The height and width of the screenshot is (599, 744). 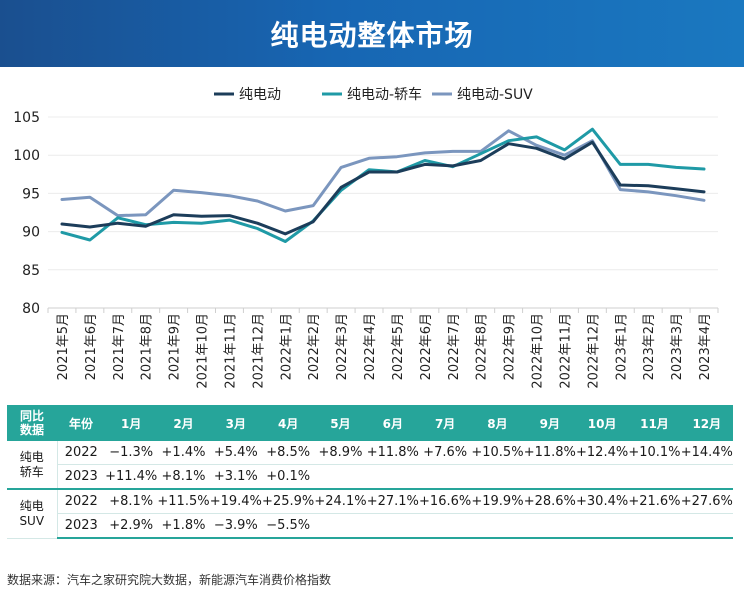 I want to click on yoy-value-cell: +8.5%, so click(x=288, y=453).